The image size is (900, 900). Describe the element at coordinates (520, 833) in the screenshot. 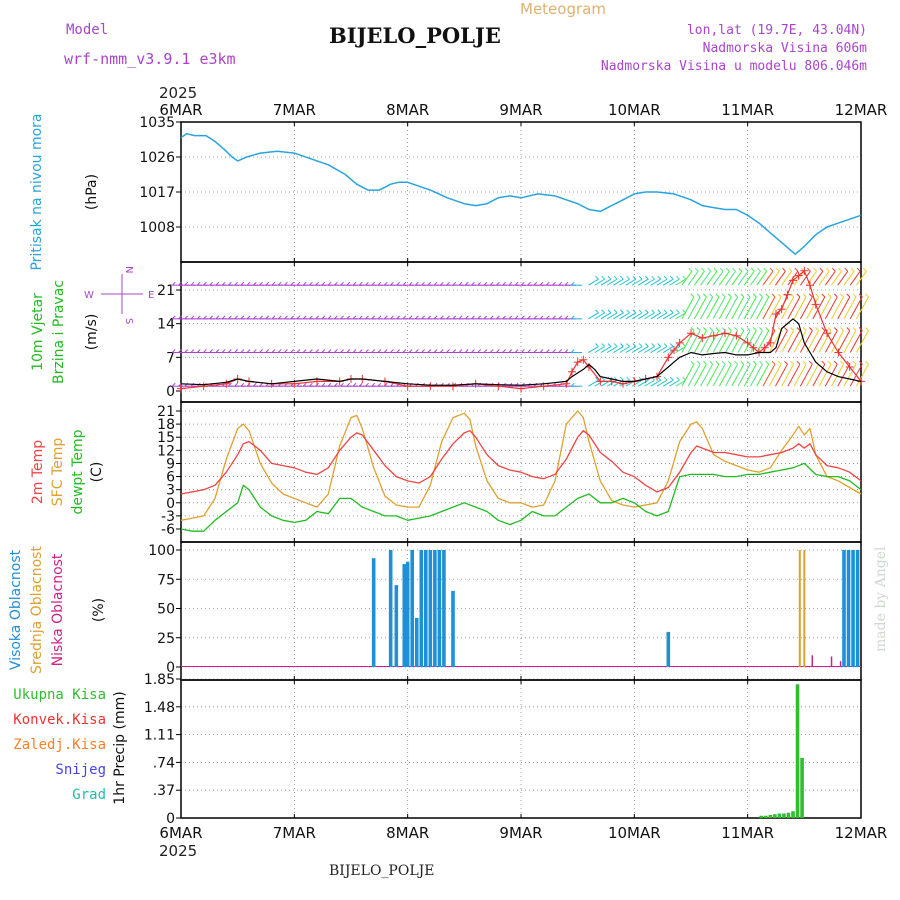

I see `time-label-bottom: 9MAR` at that location.